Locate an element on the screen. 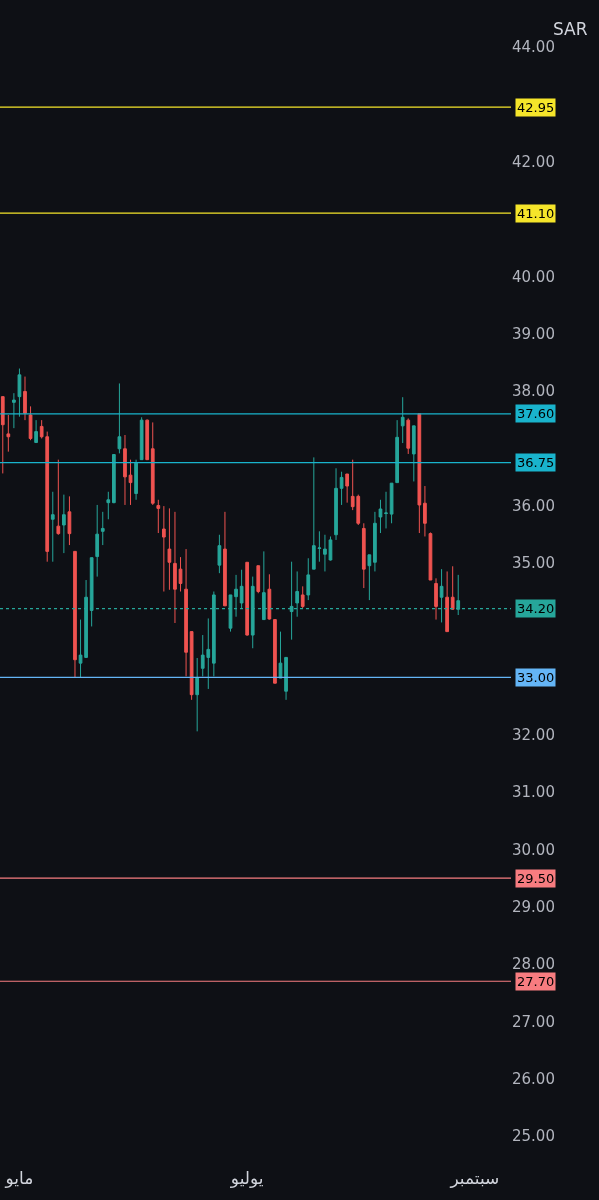 Image resolution: width=599 pixels, height=1200 pixels. text: SAR is located at coordinates (570, 29).